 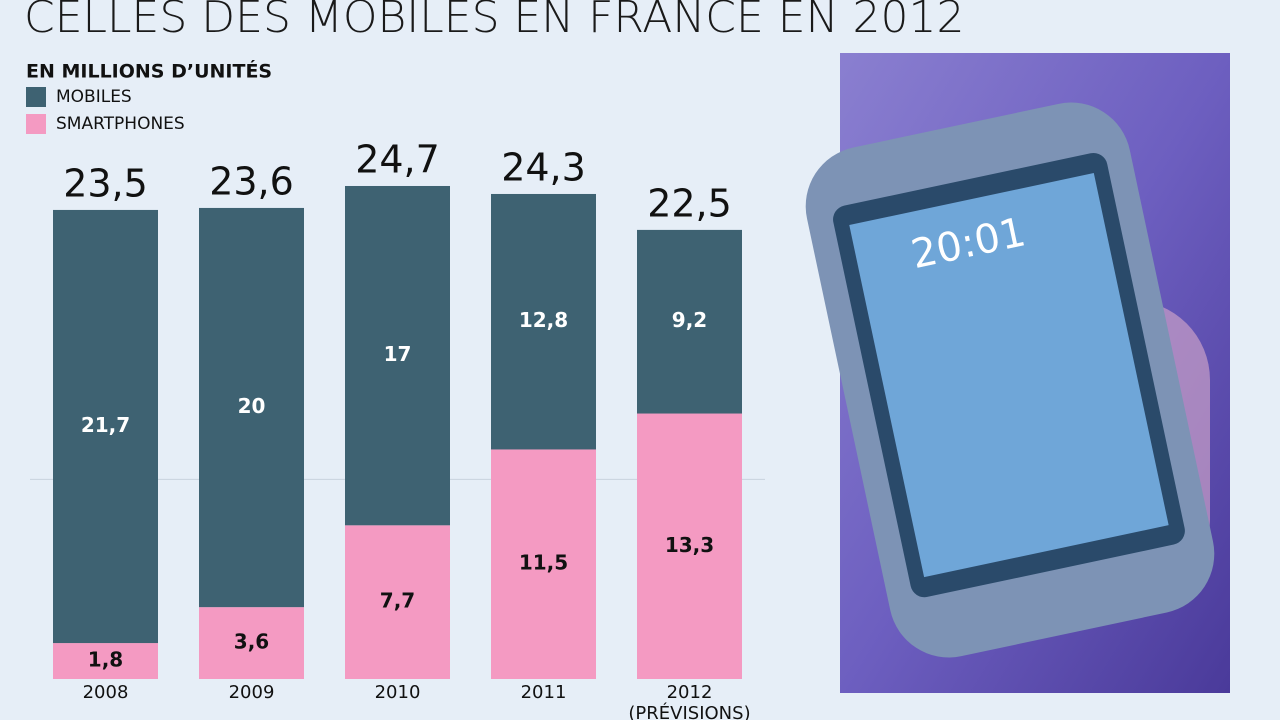 I want to click on x-tick-label: 2010, so click(x=397, y=692).